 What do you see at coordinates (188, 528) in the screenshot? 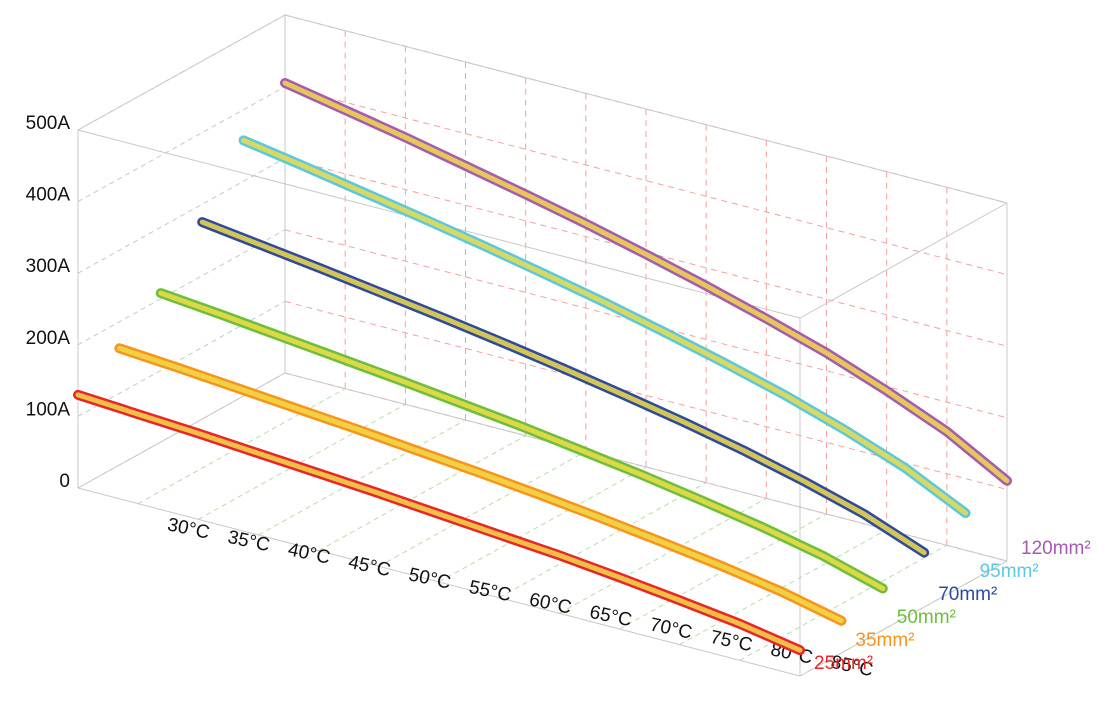
I see `x-tick-label: 30°C` at bounding box center [188, 528].